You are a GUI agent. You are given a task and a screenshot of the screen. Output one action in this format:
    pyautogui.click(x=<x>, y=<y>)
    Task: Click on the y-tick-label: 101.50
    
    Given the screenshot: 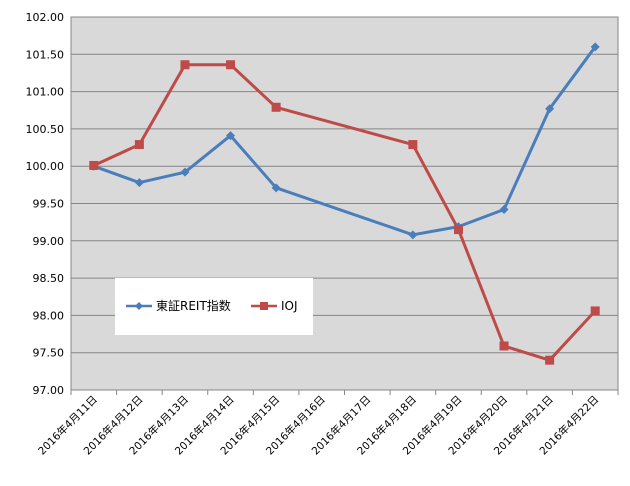 What is the action you would take?
    pyautogui.click(x=45, y=54)
    